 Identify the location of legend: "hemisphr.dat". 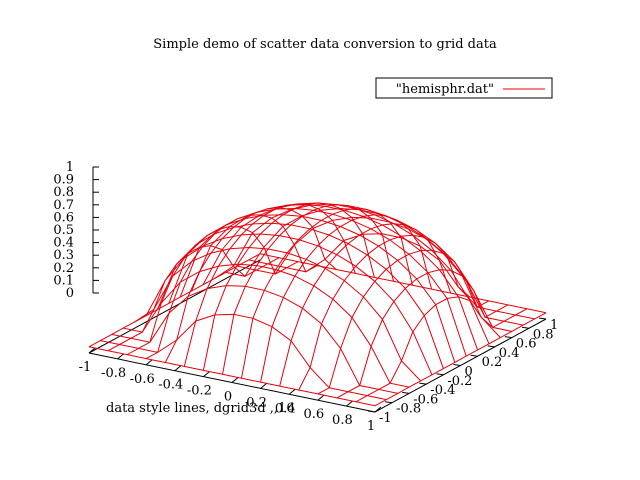
(464, 88).